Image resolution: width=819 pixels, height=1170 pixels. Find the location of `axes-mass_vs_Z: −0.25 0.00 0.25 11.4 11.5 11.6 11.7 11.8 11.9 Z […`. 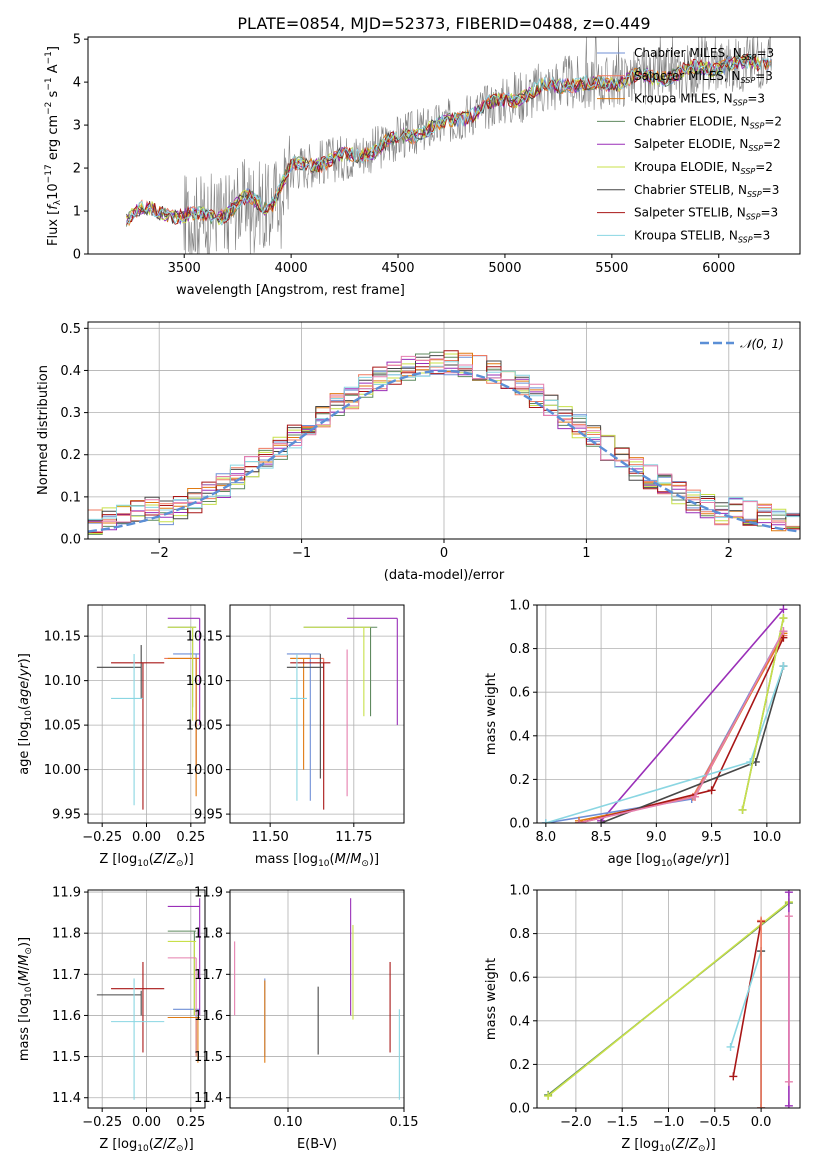

axes-mass_vs_Z: −0.25 0.00 0.25 11.4 11.5 11.6 11.7 11.8 11.9 Z [… is located at coordinates (111, 1020).